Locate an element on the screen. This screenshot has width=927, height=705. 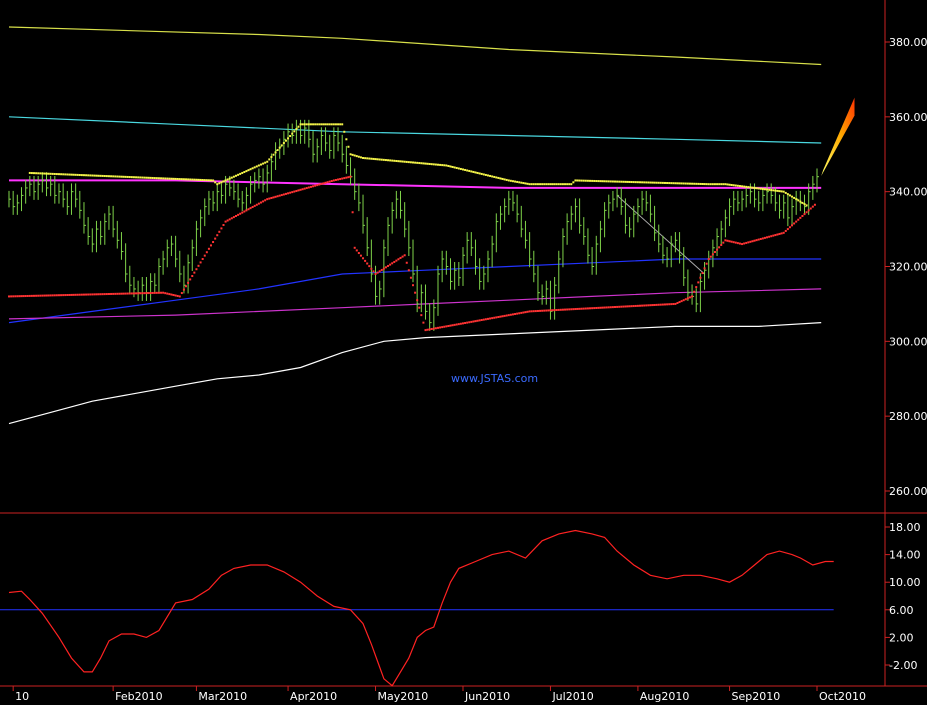
watermark-text: www.JSTAS.com is located at coordinates (494, 378).